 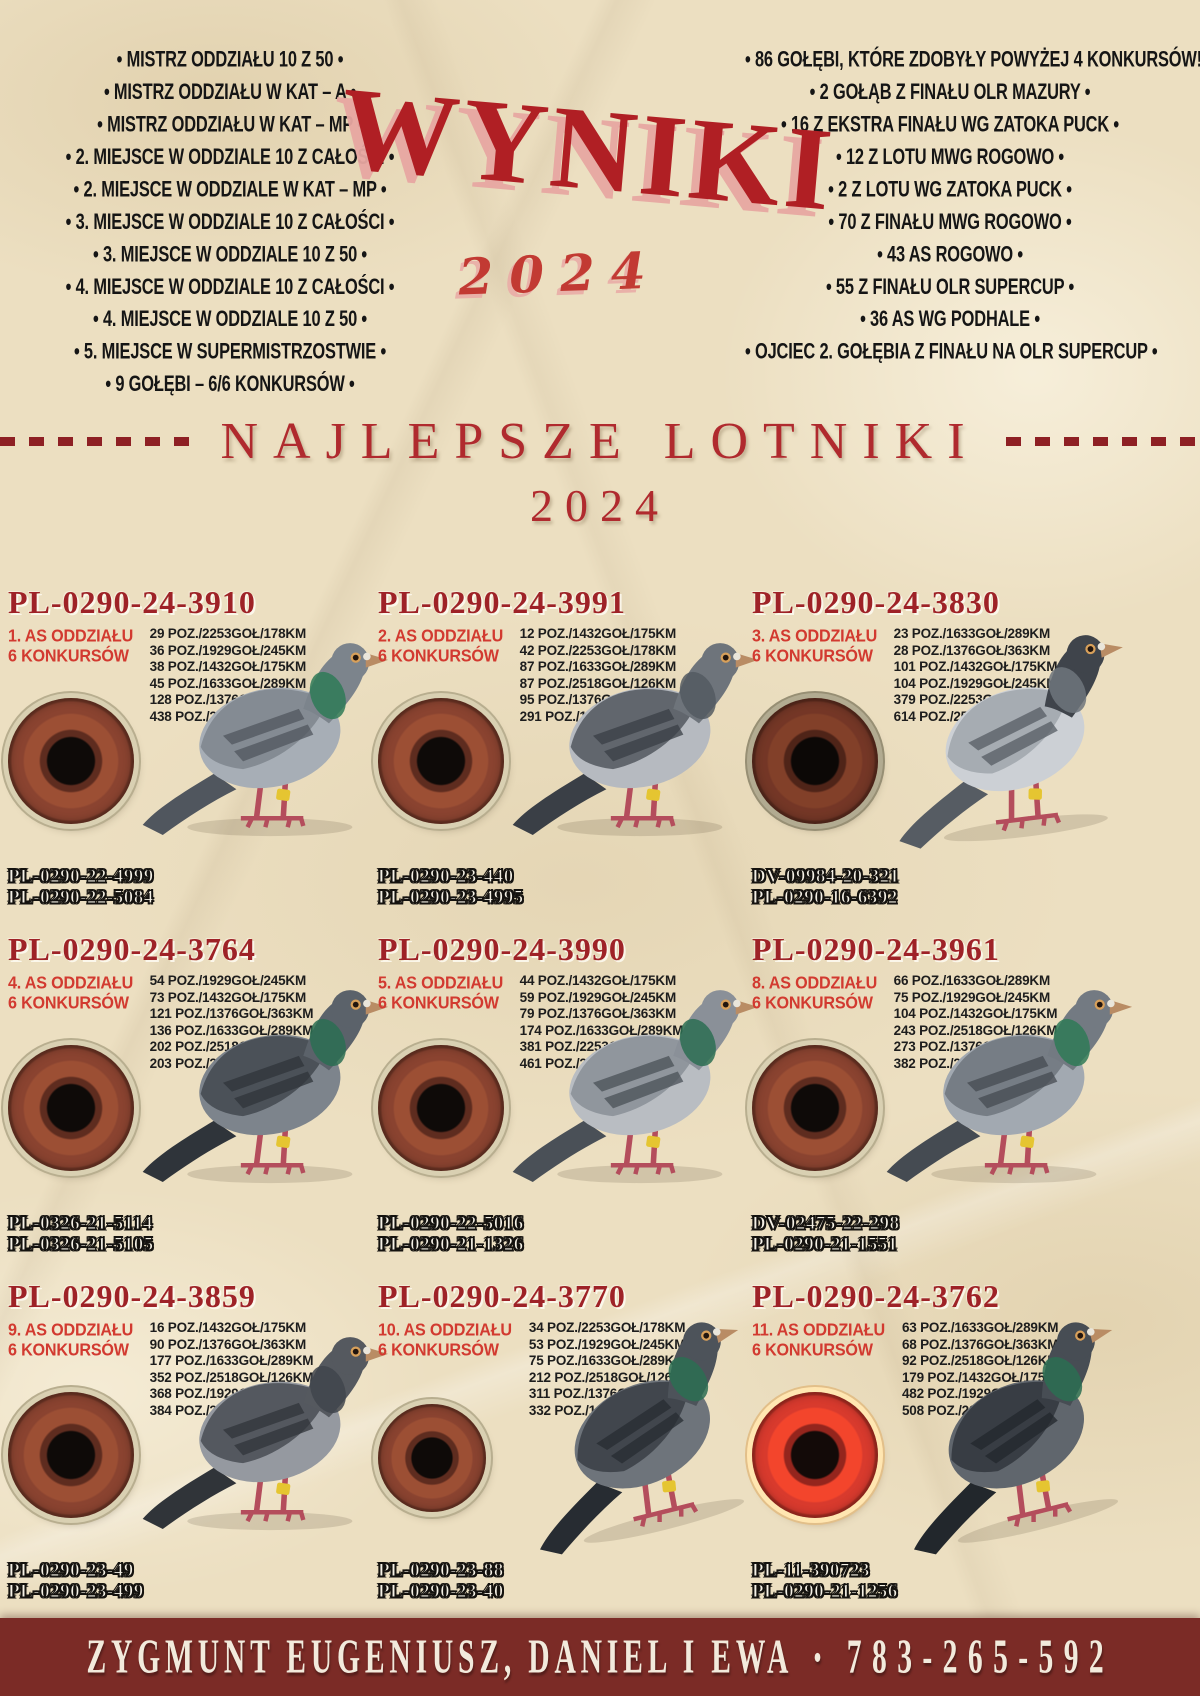 What do you see at coordinates (132, 1296) in the screenshot?
I see `pigeon-ring-id: PL-0290-24-3859` at bounding box center [132, 1296].